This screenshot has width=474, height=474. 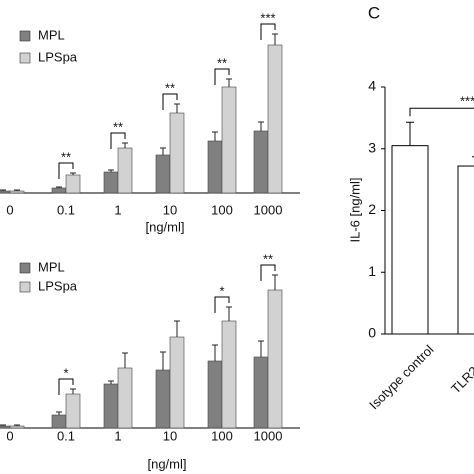 I want to click on y-axis-title: IL-6 [ng/ml], so click(x=354, y=209).